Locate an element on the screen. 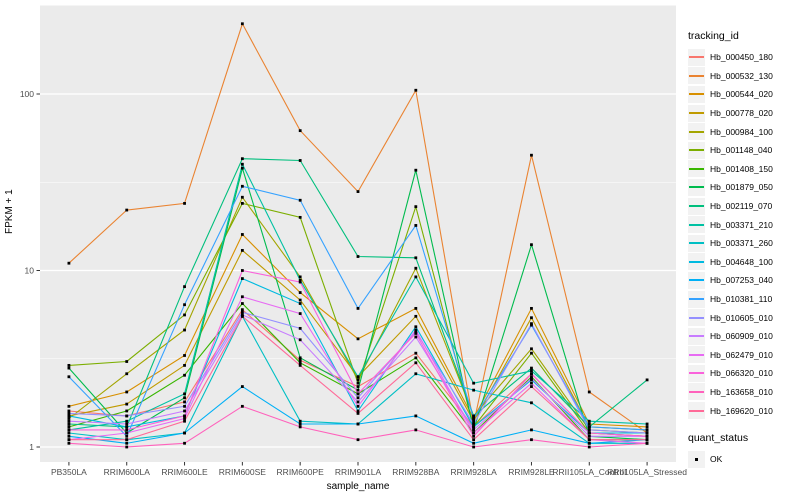  legend-entry-label: Hb_169620_010 is located at coordinates (741, 410).